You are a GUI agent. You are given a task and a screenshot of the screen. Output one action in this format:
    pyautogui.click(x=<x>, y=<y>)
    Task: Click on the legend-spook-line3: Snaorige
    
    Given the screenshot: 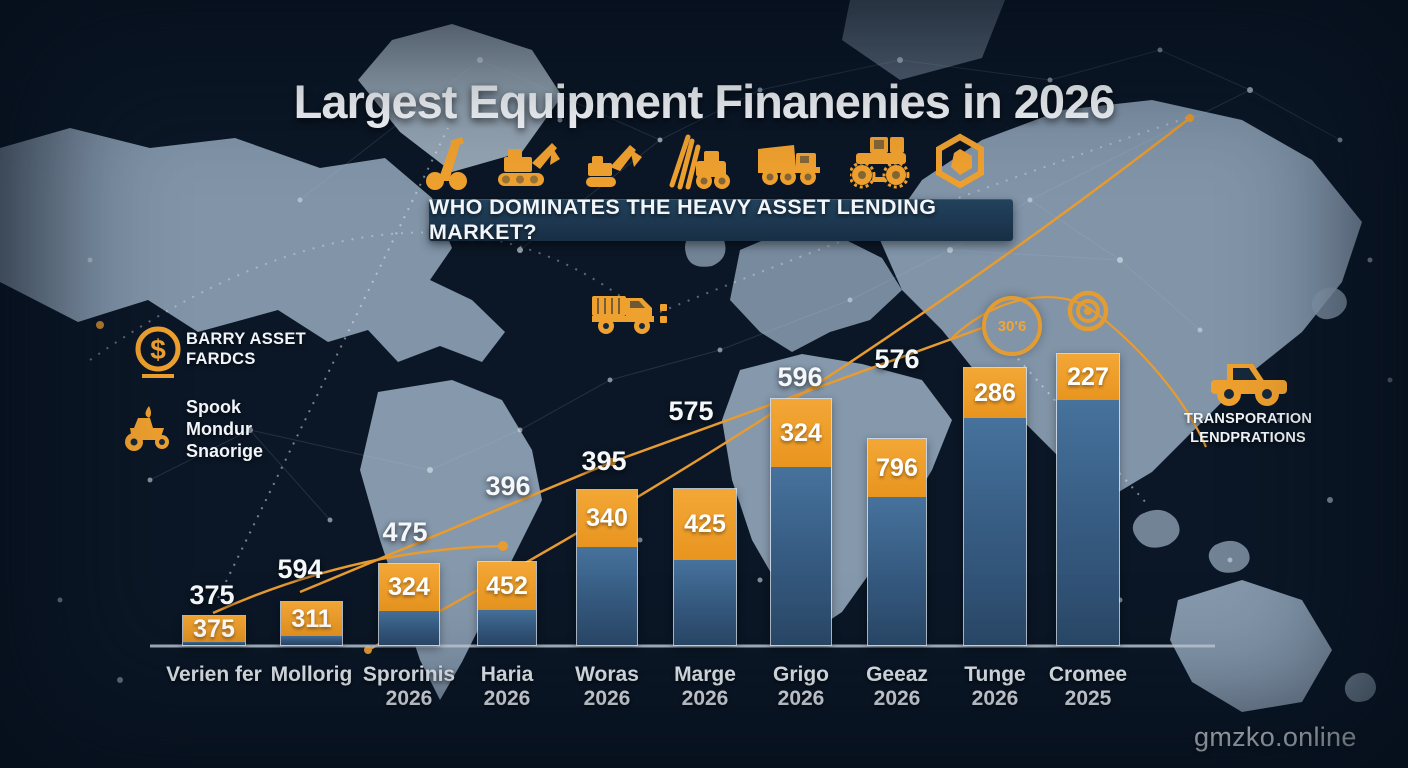 What is the action you would take?
    pyautogui.click(x=225, y=451)
    